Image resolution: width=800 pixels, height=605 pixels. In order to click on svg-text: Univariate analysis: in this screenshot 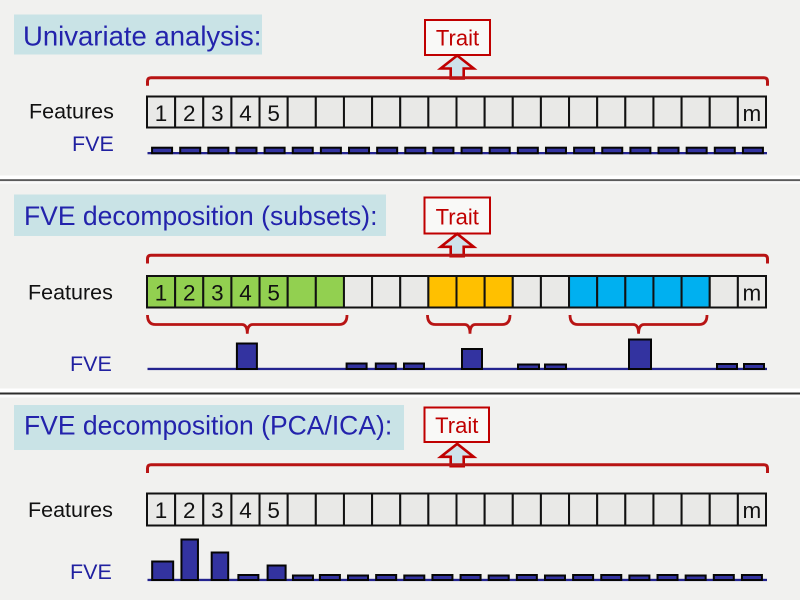, I will do `click(142, 36)`.